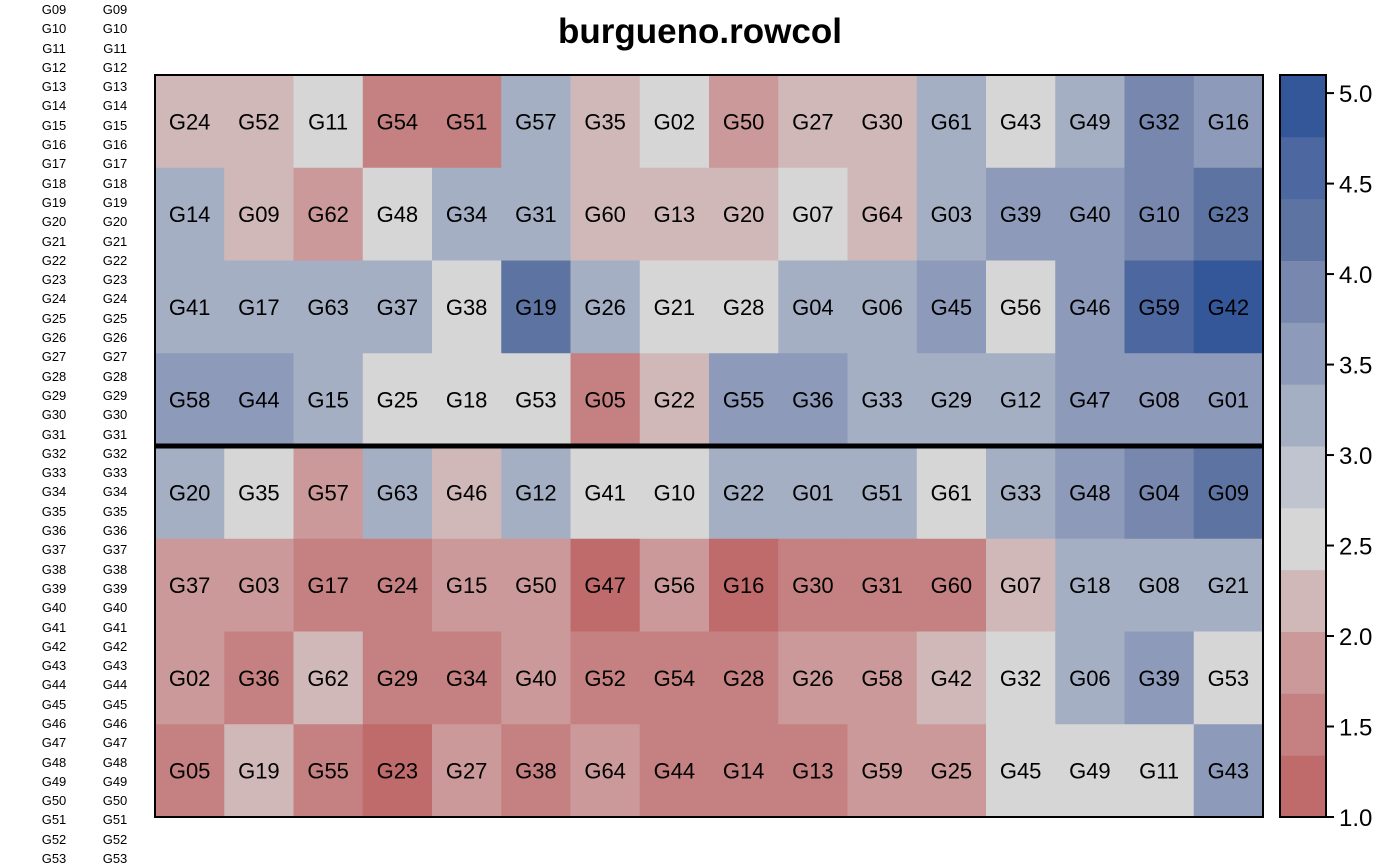 This screenshot has height=868, width=1400. What do you see at coordinates (813, 492) in the screenshot?
I see `cell-label: G01` at bounding box center [813, 492].